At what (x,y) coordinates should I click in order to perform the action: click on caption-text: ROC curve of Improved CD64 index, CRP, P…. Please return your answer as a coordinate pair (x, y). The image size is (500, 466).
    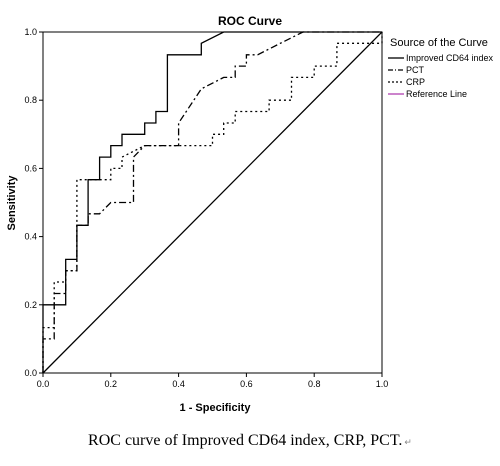
    Looking at the image, I should click on (245, 440).